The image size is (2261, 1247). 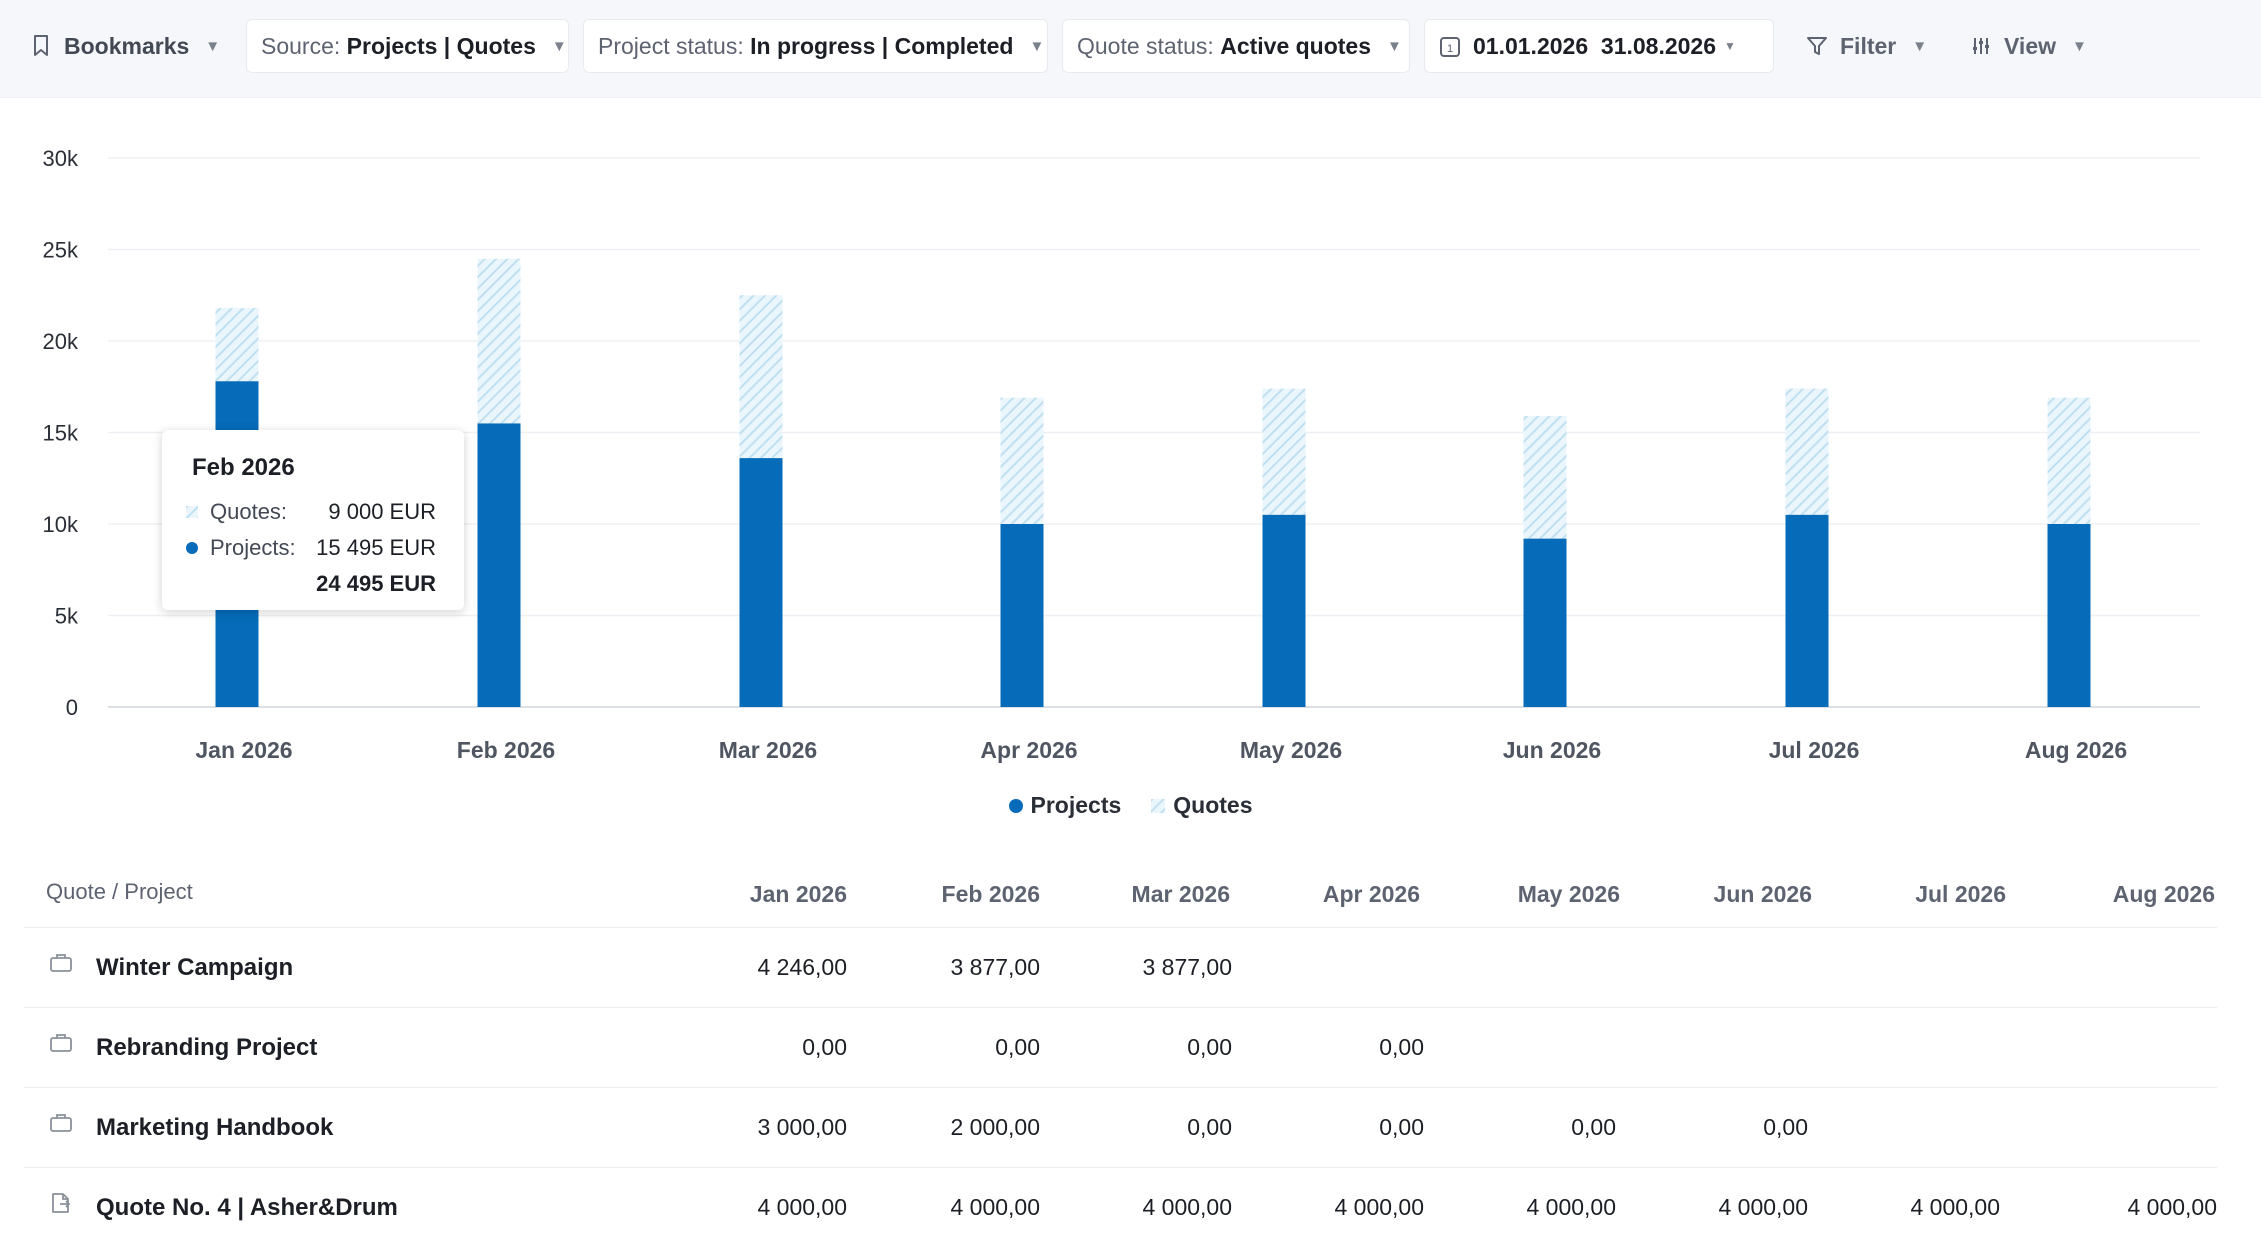 What do you see at coordinates (311, 548) in the screenshot?
I see `tooltip-projects-row: Projects: 15 495 EUR` at bounding box center [311, 548].